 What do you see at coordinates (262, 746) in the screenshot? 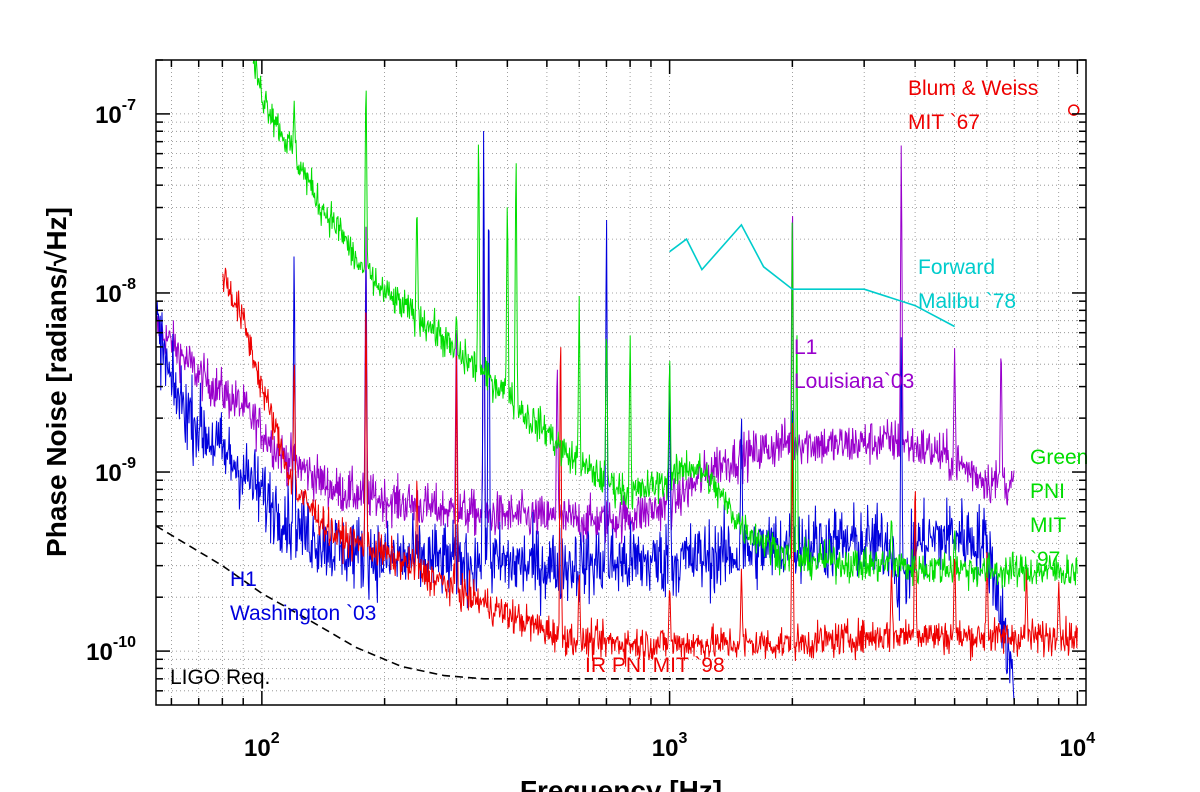
I see `x-tick-label: 10²` at bounding box center [262, 746].